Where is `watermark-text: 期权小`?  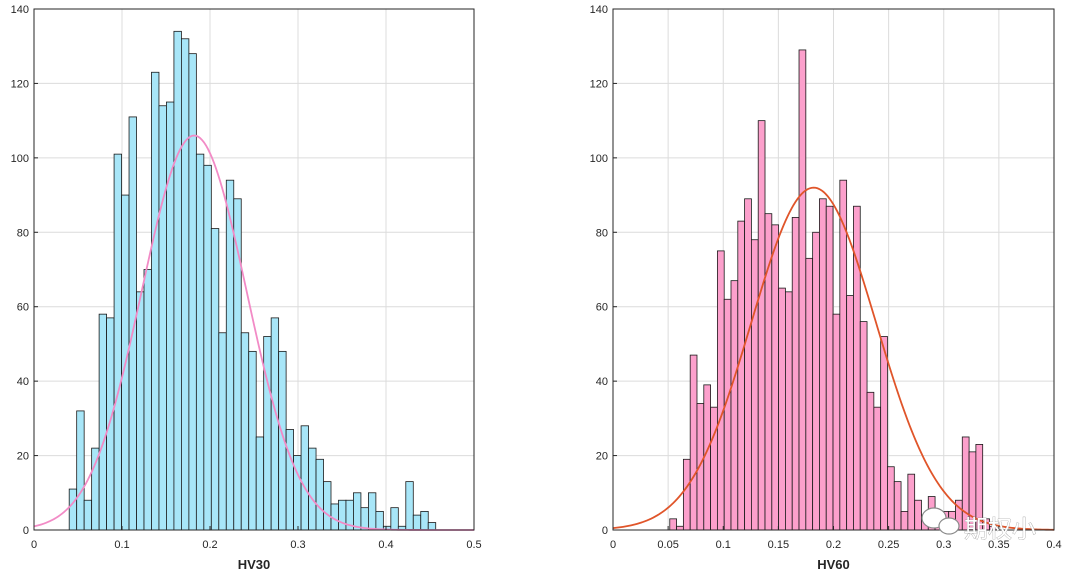
watermark-text: 期权小 is located at coordinates (1000, 529).